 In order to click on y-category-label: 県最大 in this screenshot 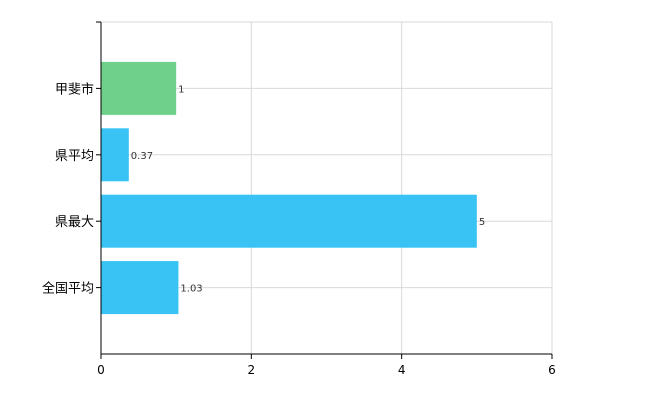, I will do `click(74, 222)`.